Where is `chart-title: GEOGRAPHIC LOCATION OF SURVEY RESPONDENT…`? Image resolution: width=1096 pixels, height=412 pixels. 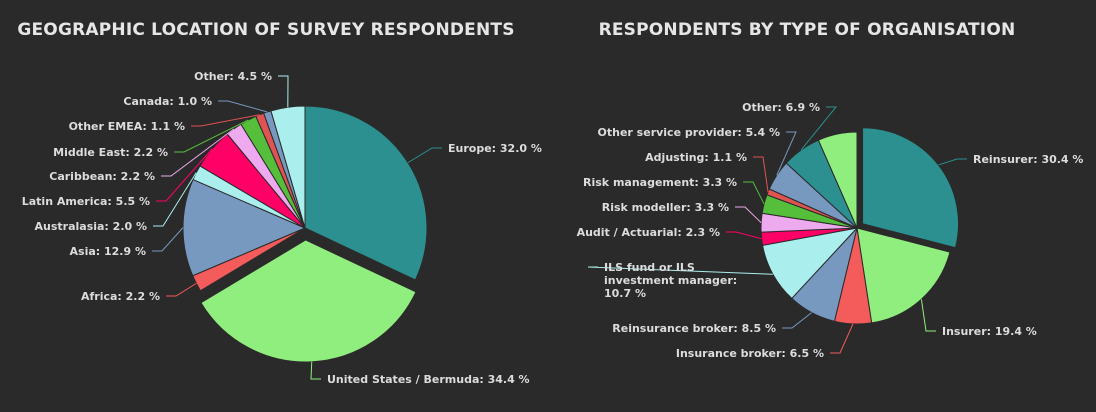 chart-title: GEOGRAPHIC LOCATION OF SURVEY RESPONDENT… is located at coordinates (266, 30).